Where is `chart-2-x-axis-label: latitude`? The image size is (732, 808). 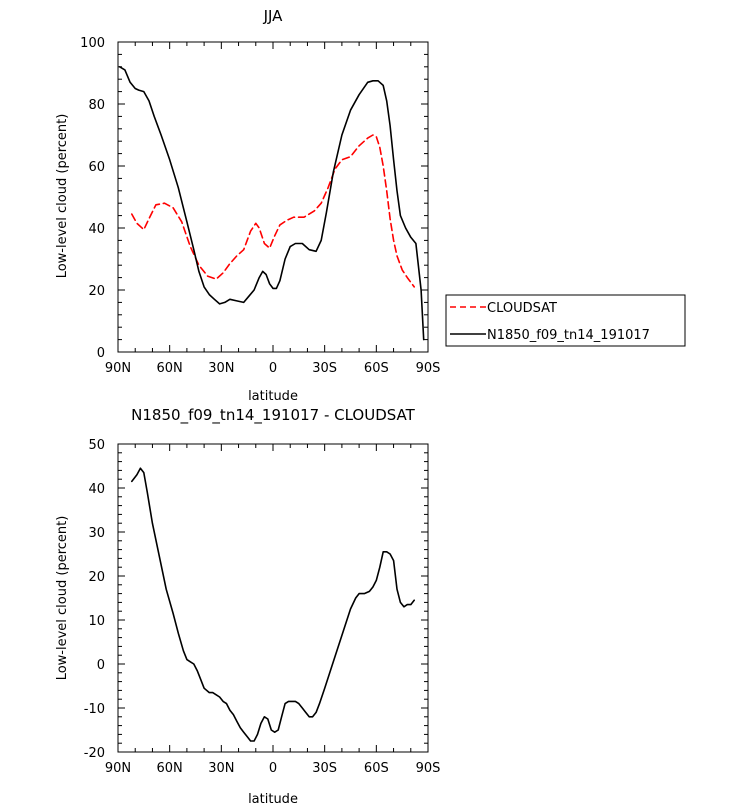 chart-2-x-axis-label: latitude is located at coordinates (273, 799).